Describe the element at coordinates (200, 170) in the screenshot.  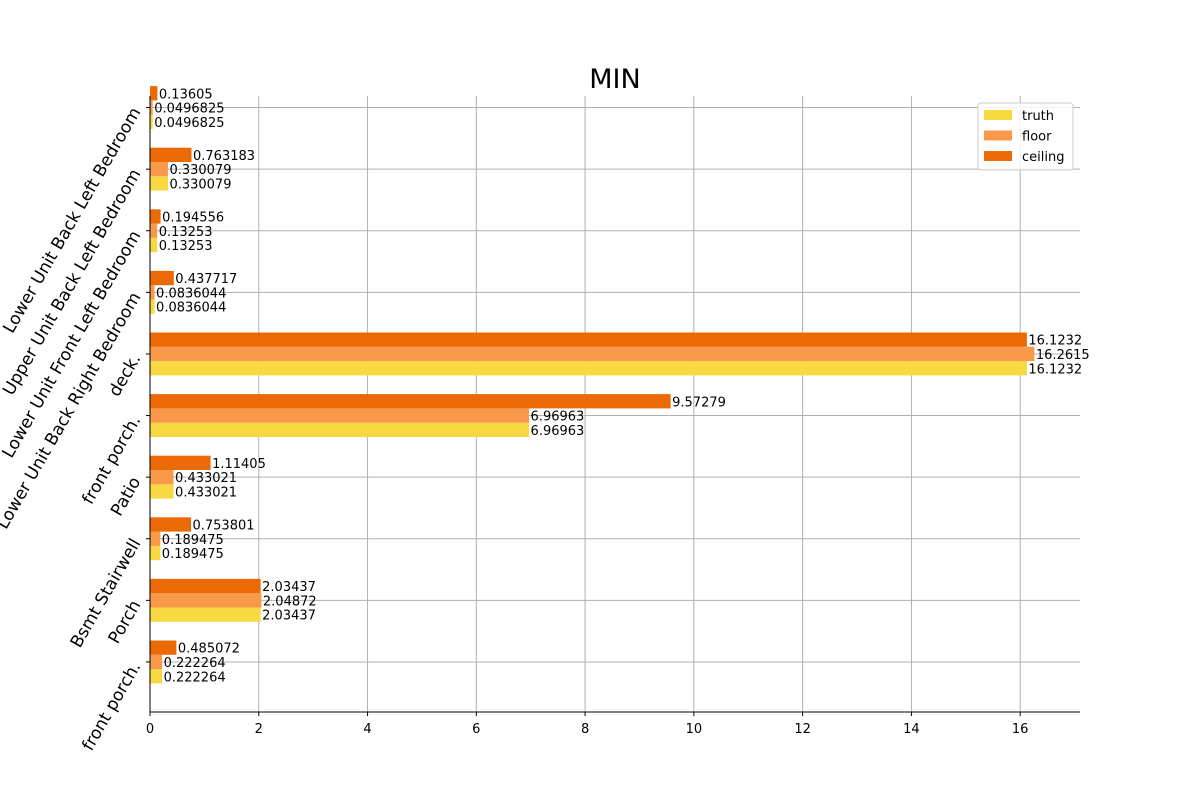
I see `data-label-floor: 0.330079` at that location.